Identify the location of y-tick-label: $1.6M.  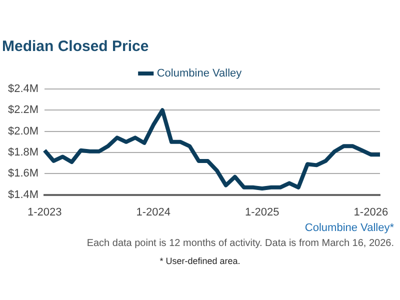
(23, 174).